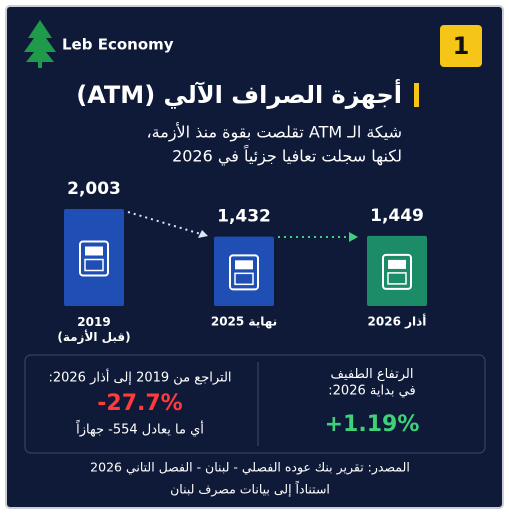  I want to click on x-tick-label: أذار 2026, so click(397, 321).